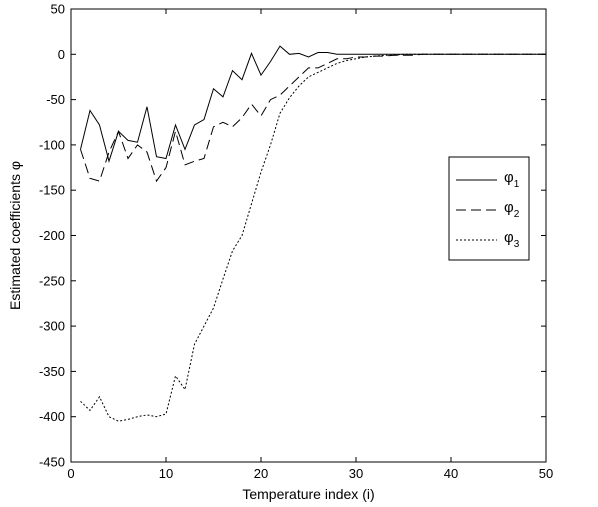 The image size is (598, 507). Describe the element at coordinates (356, 473) in the screenshot. I see `x-tick-label: 30` at that location.